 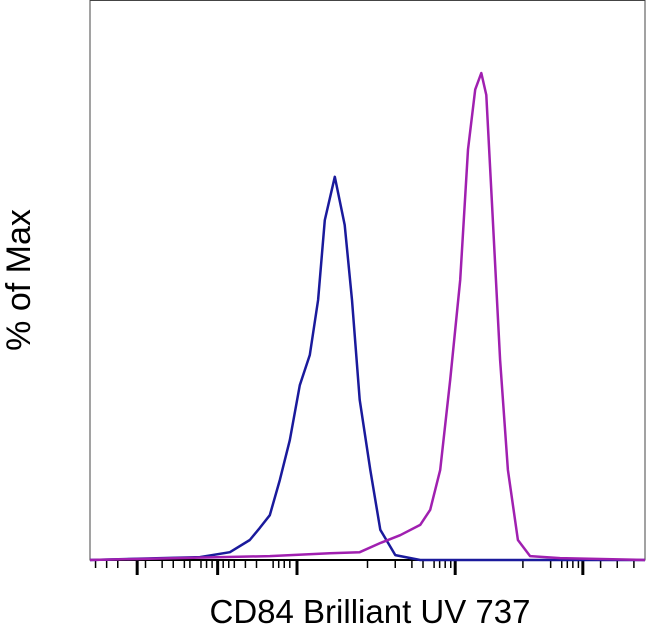 What do you see at coordinates (19, 280) in the screenshot?
I see `y-axis-label: % of Max` at bounding box center [19, 280].